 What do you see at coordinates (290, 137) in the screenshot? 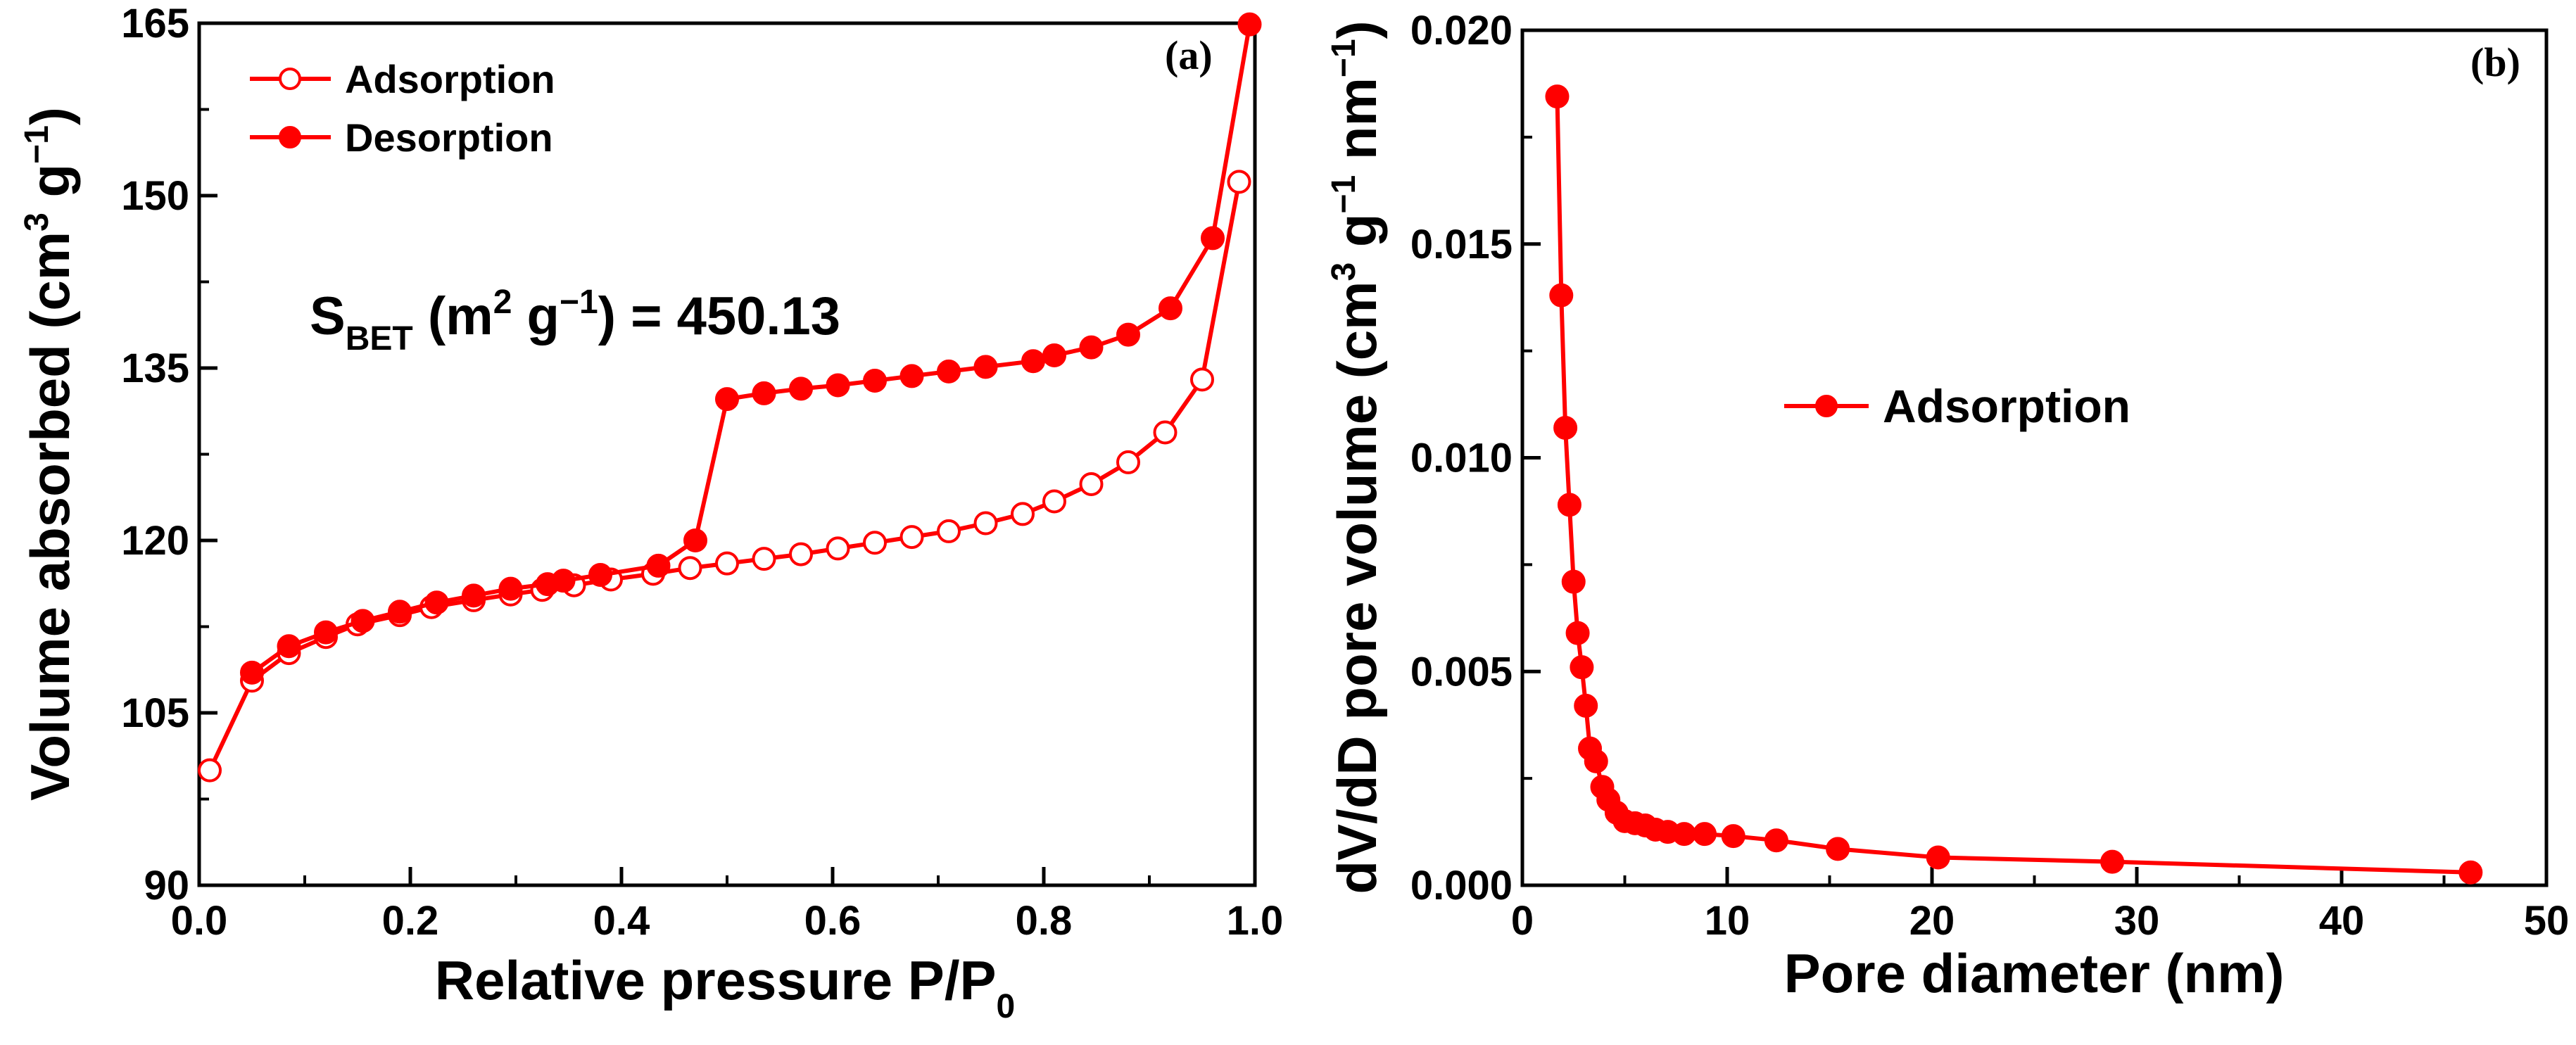
I see `legend-desorption-marker` at bounding box center [290, 137].